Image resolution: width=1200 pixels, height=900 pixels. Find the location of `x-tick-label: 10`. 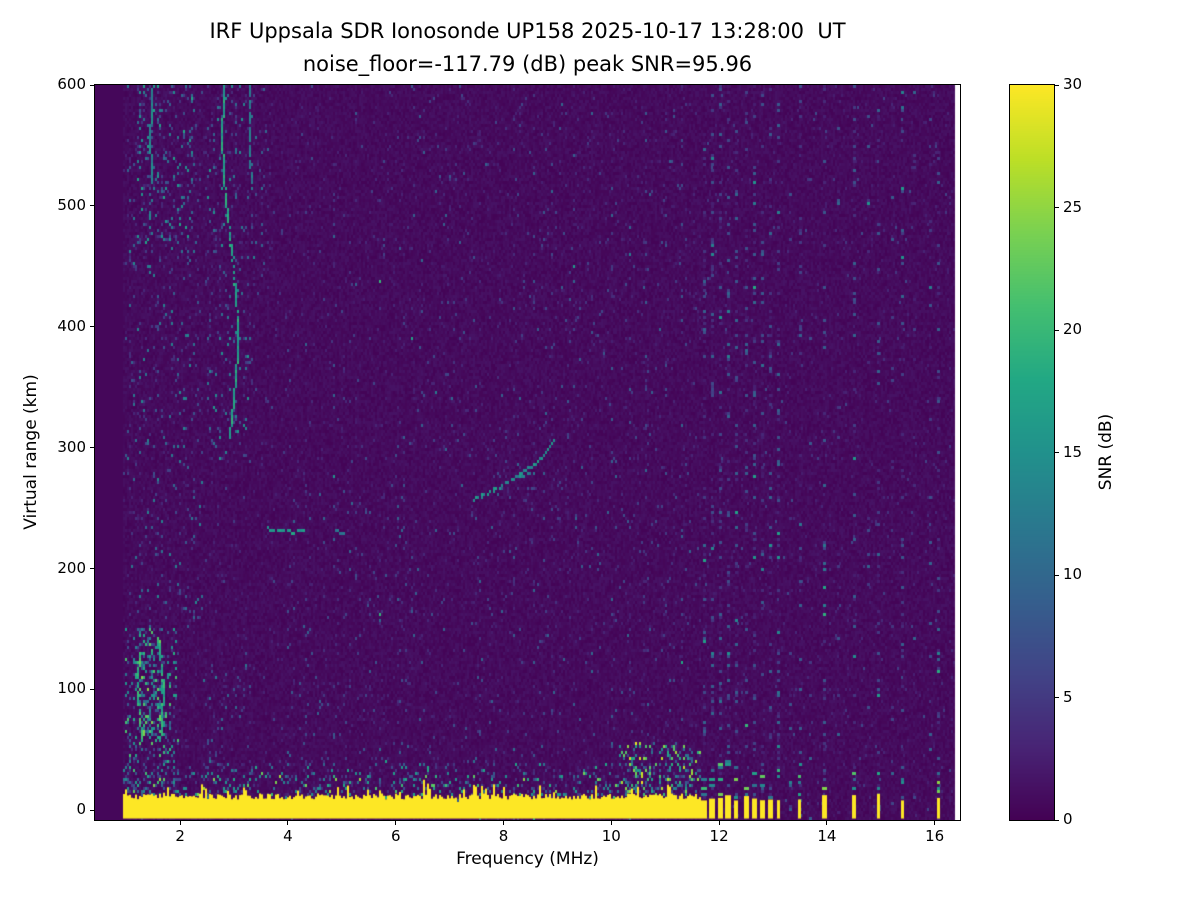

x-tick-label: 10 is located at coordinates (611, 836).